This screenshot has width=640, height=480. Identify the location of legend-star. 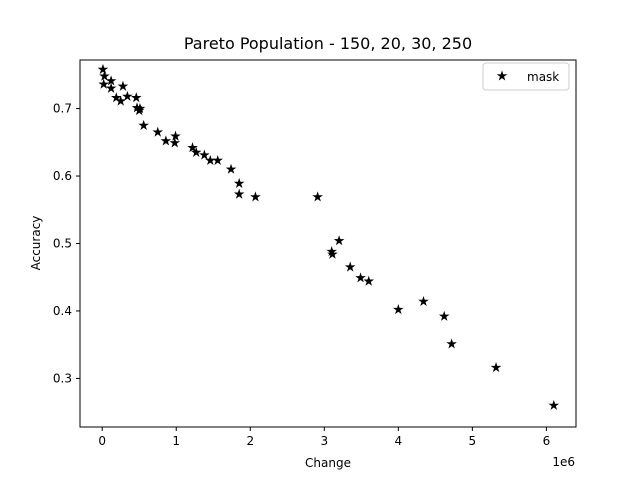
(502, 75).